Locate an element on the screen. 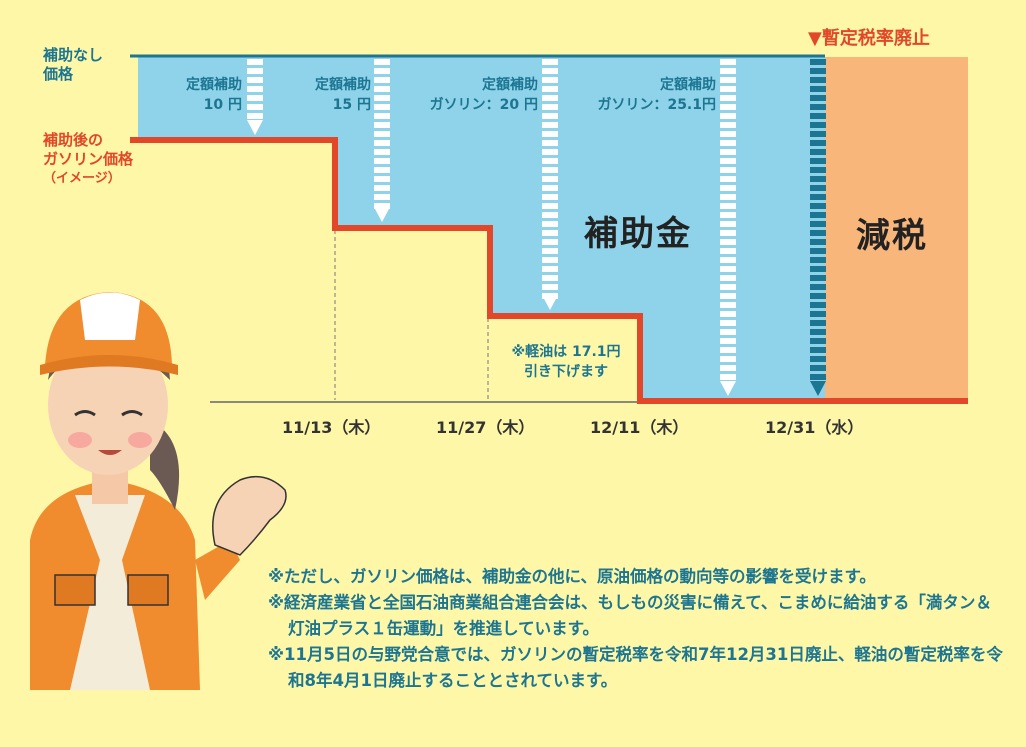 The image size is (1026, 747). abolition-label: ▼暫定税率廃止 is located at coordinates (869, 38).